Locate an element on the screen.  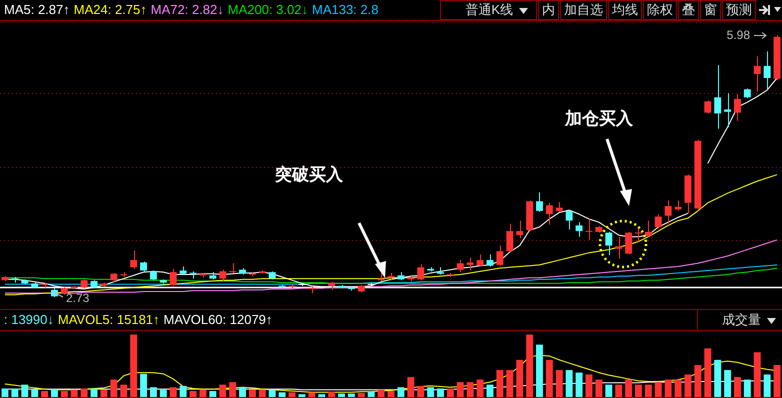
text: 普通K线 is located at coordinates (488, 10).